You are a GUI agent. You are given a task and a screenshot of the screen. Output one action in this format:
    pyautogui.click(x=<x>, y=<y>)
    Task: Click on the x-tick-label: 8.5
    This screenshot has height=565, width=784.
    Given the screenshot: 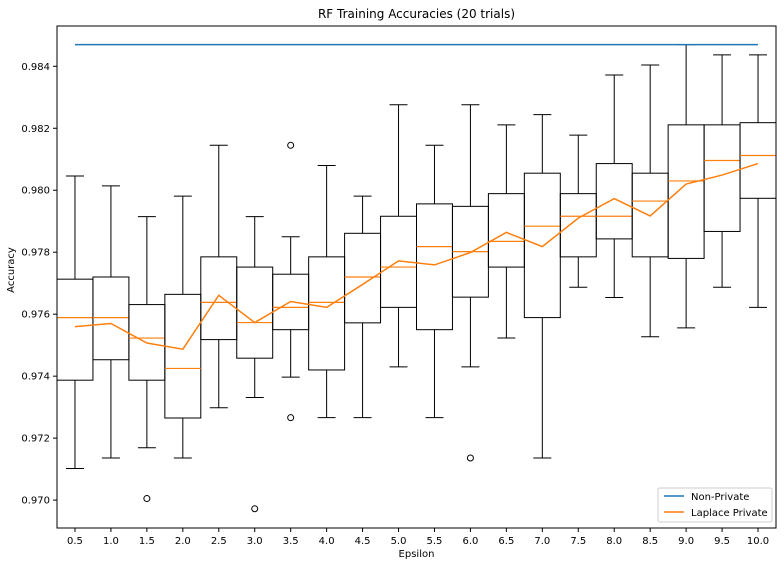 What is the action you would take?
    pyautogui.click(x=650, y=541)
    